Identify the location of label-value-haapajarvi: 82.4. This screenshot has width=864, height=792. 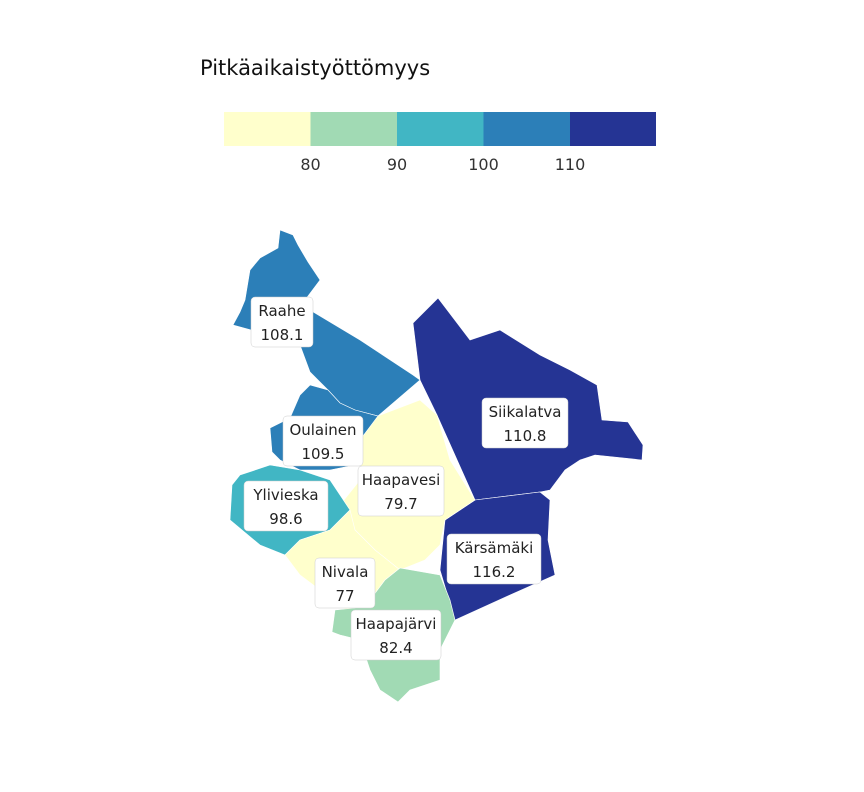
(395, 648).